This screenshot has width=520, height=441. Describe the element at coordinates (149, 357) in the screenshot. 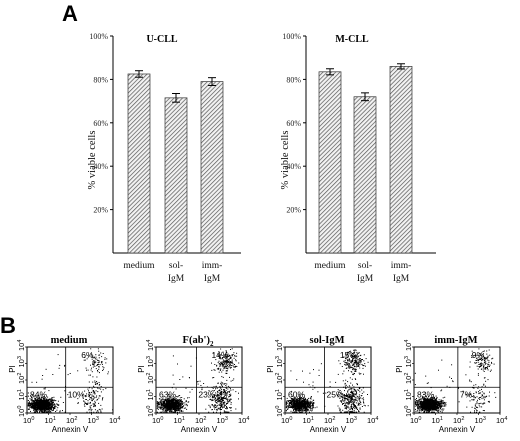

I see `y-tick-exponent: 3` at that location.